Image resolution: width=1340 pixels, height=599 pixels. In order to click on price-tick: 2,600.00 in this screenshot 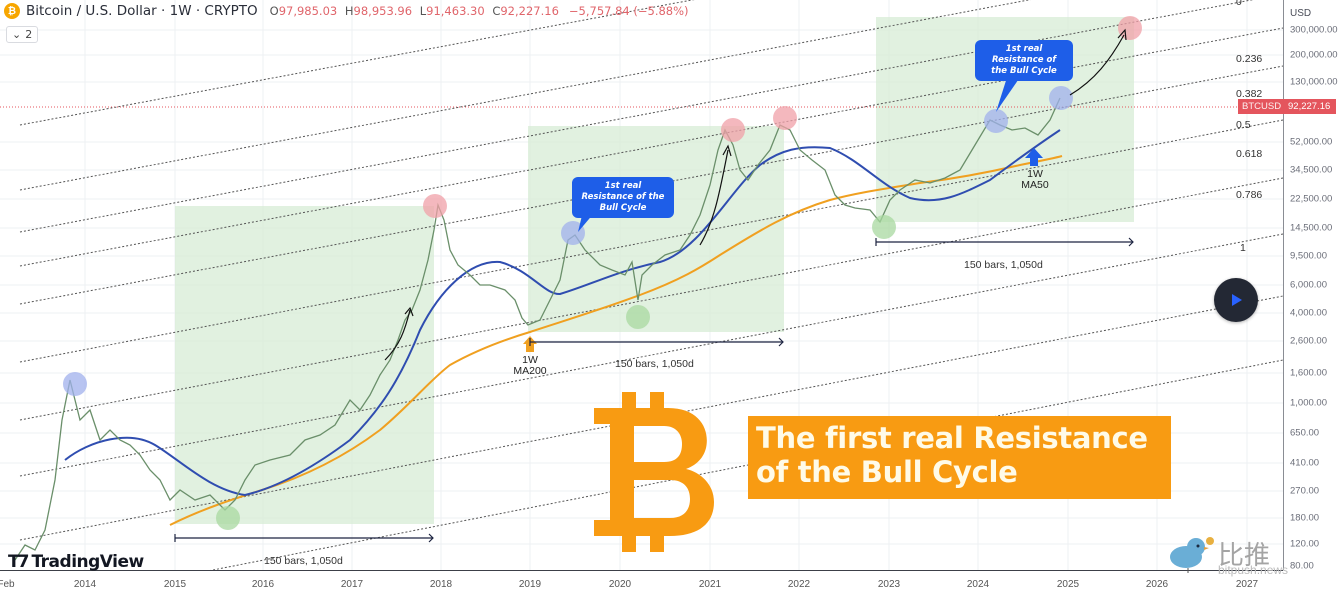, I will do `click(1308, 341)`.